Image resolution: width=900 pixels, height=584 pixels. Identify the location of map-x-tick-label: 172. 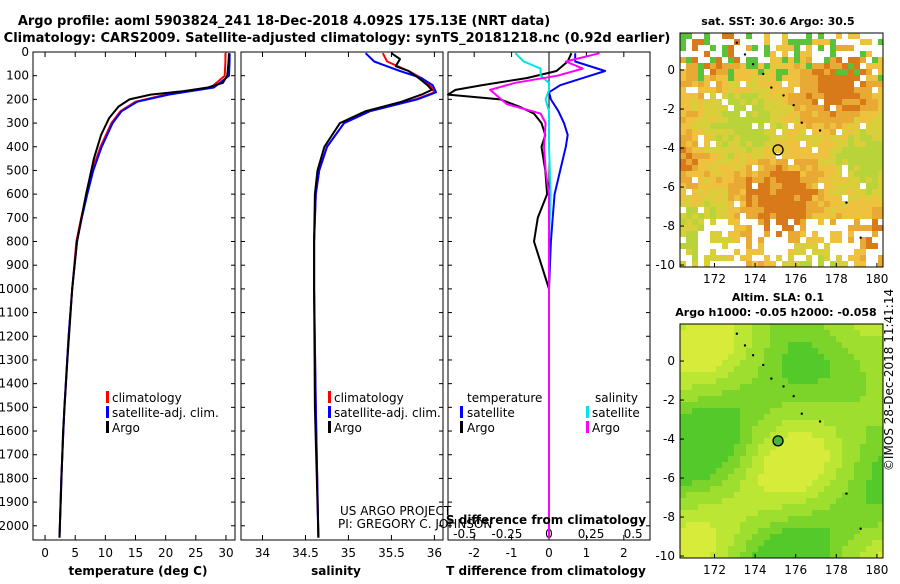
(714, 570).